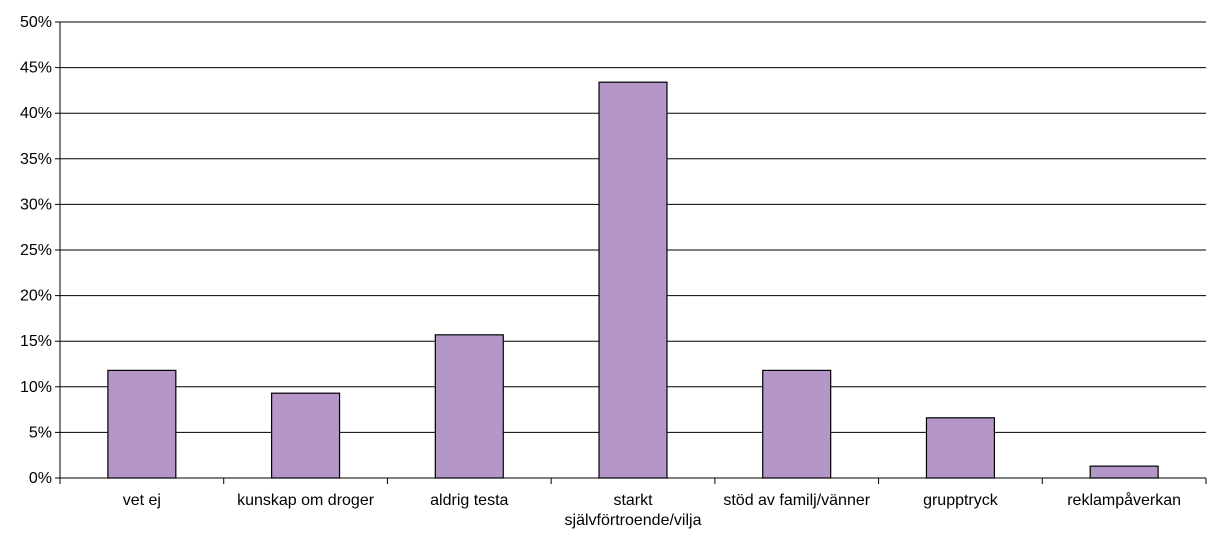 The image size is (1211, 545). I want to click on x-category-label-line: reklampåverkan, so click(1124, 500).